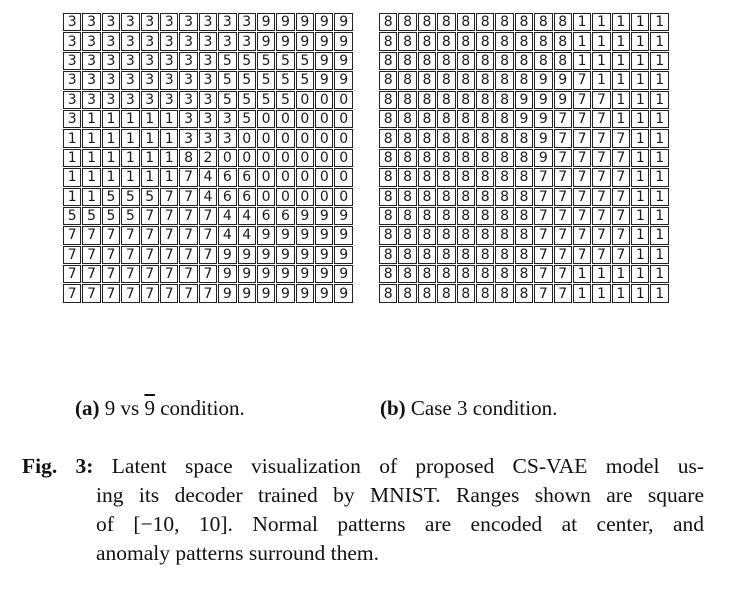 This screenshot has height=605, width=729. I want to click on grid-a-cell: 4, so click(246, 216).